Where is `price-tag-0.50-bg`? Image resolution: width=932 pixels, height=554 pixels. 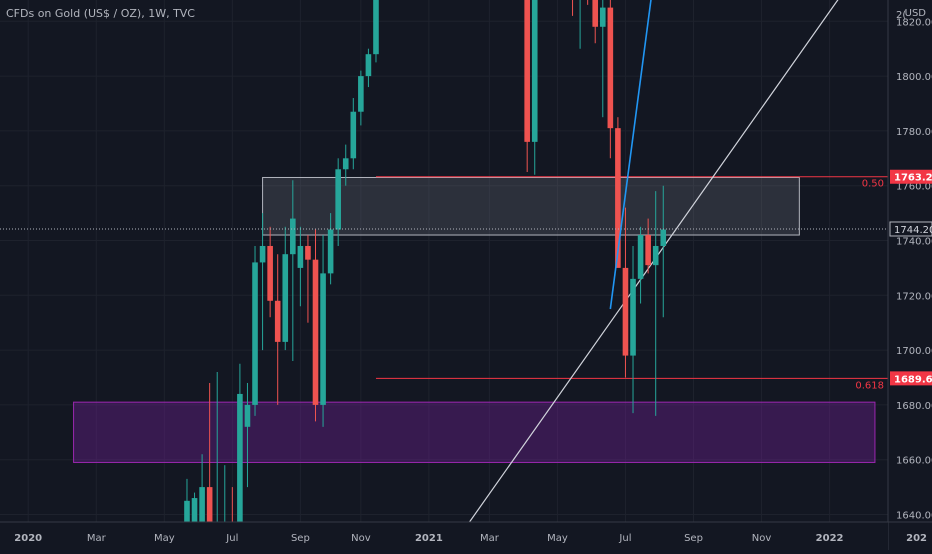
price-tag-0.50-bg is located at coordinates (911, 176).